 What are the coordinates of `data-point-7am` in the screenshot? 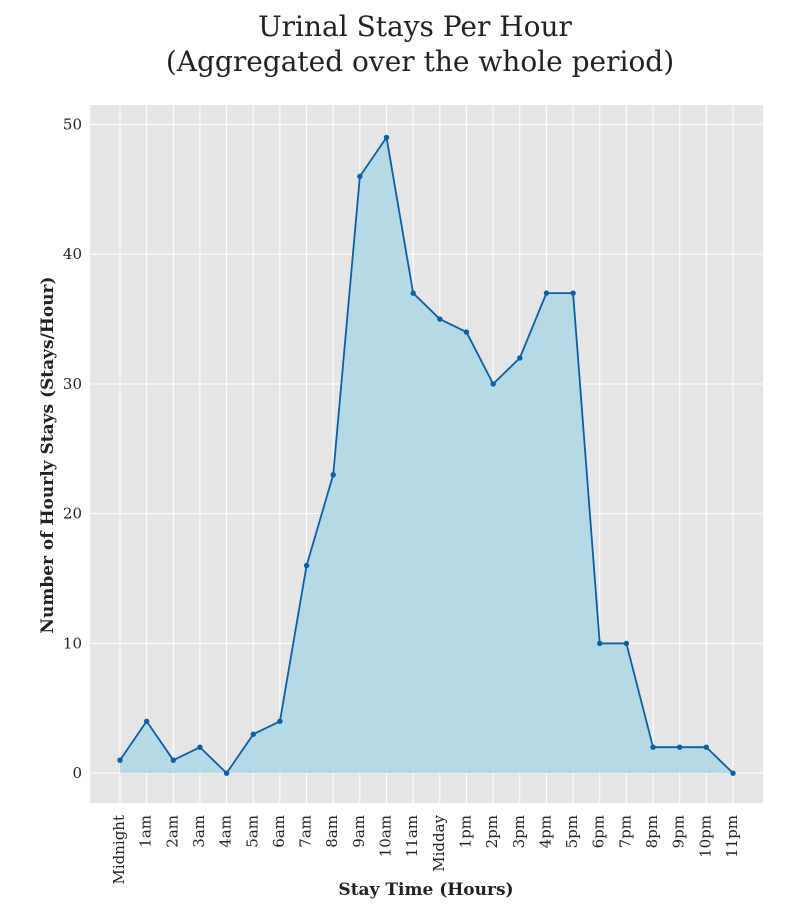 It's located at (306, 565).